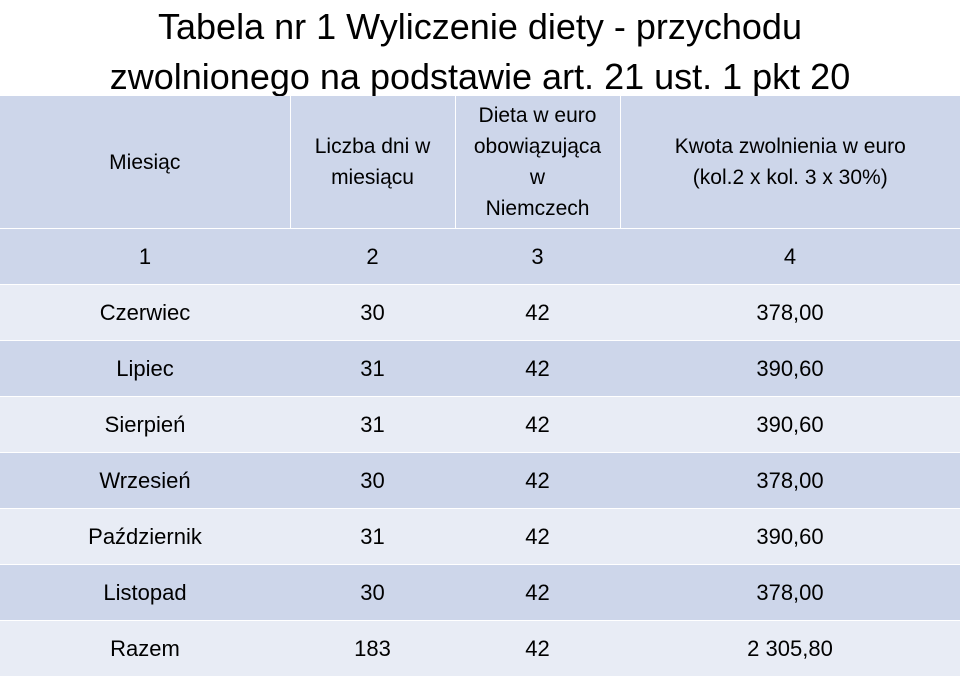 The width and height of the screenshot is (960, 676). What do you see at coordinates (145, 481) in the screenshot?
I see `cell-month: Wrzesień` at bounding box center [145, 481].